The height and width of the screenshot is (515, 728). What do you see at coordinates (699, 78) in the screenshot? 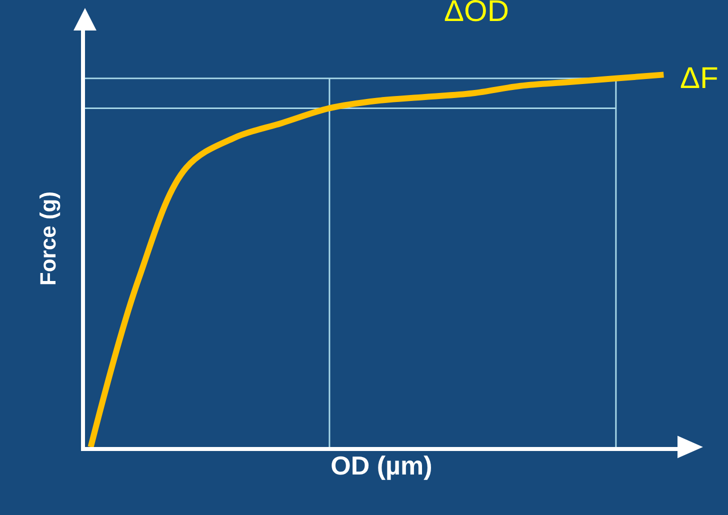
I see `text: ΔF` at bounding box center [699, 78].